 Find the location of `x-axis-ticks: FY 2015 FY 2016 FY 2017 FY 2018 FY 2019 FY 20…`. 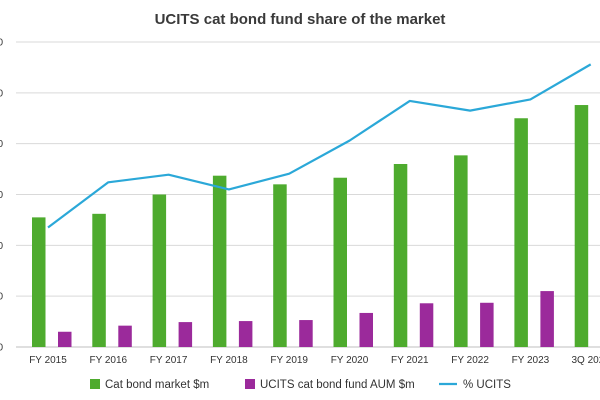

x-axis-ticks: FY 2015 FY 2016 FY 2017 FY 2018 FY 2019 FY 20… is located at coordinates (314, 360).